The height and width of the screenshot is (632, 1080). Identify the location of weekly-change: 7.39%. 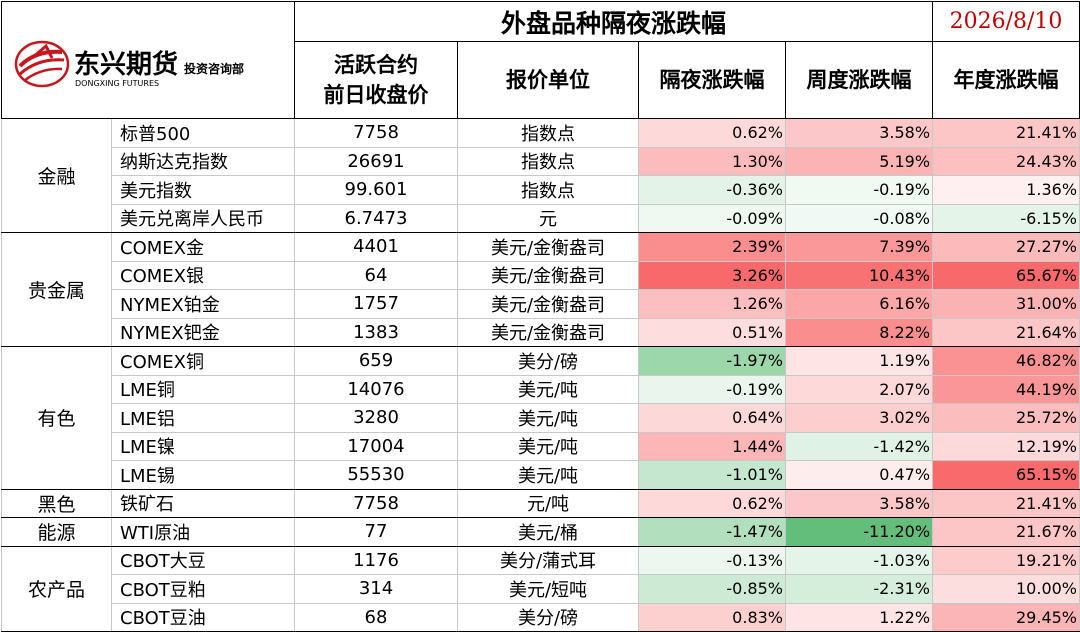
(859, 247).